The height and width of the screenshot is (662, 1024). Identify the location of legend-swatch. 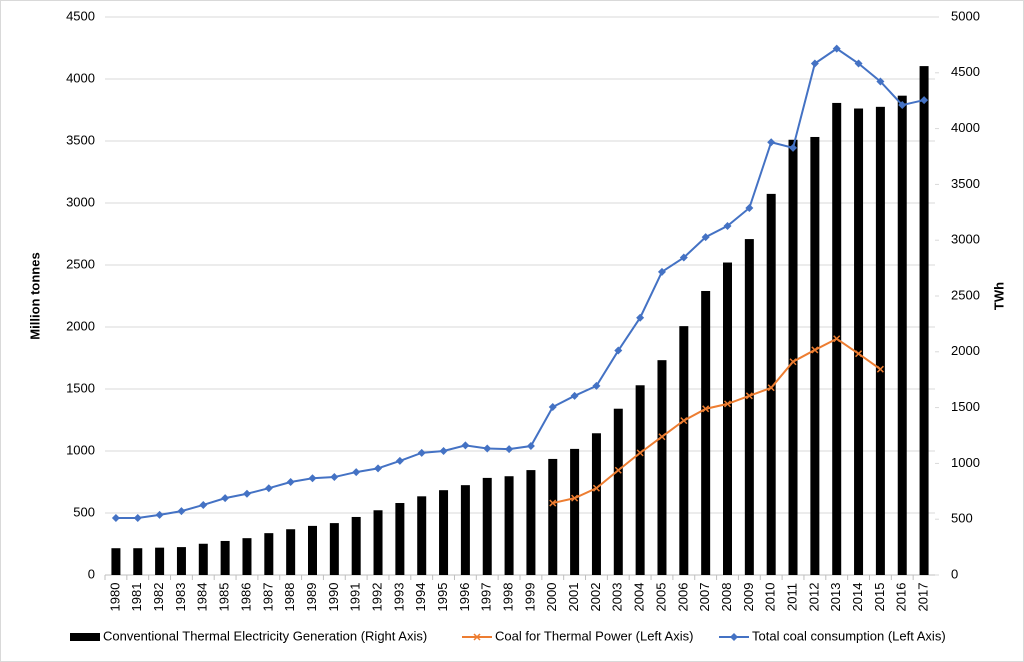
(85, 637).